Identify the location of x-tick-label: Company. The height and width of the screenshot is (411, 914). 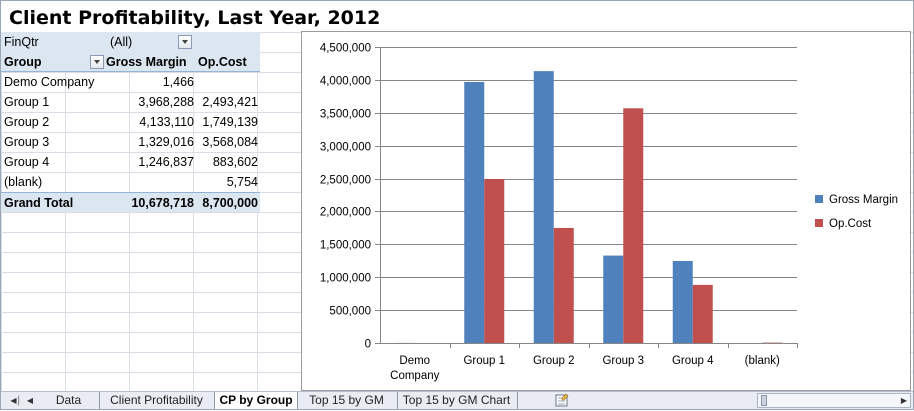
(414, 376).